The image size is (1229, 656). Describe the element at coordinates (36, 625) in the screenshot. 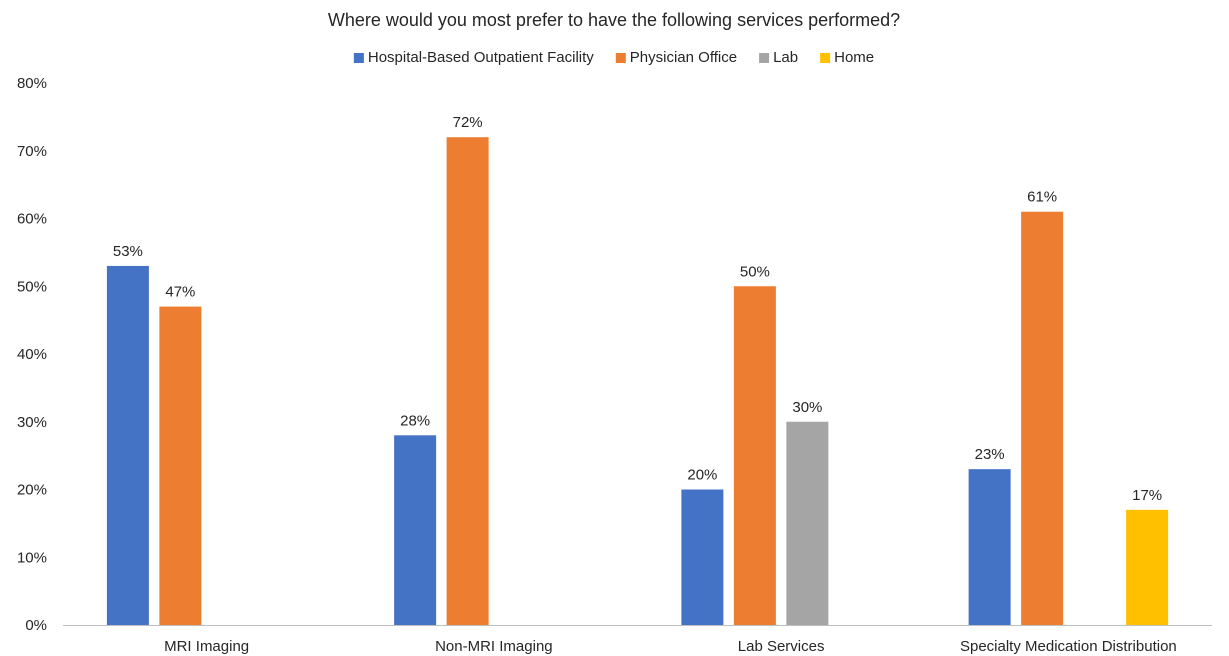

I see `y-tick-label: 0%` at that location.